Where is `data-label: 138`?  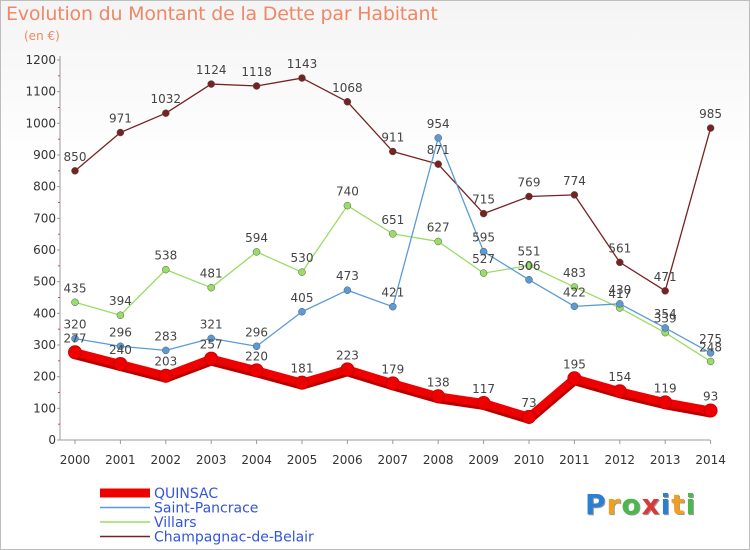 data-label: 138 is located at coordinates (438, 382).